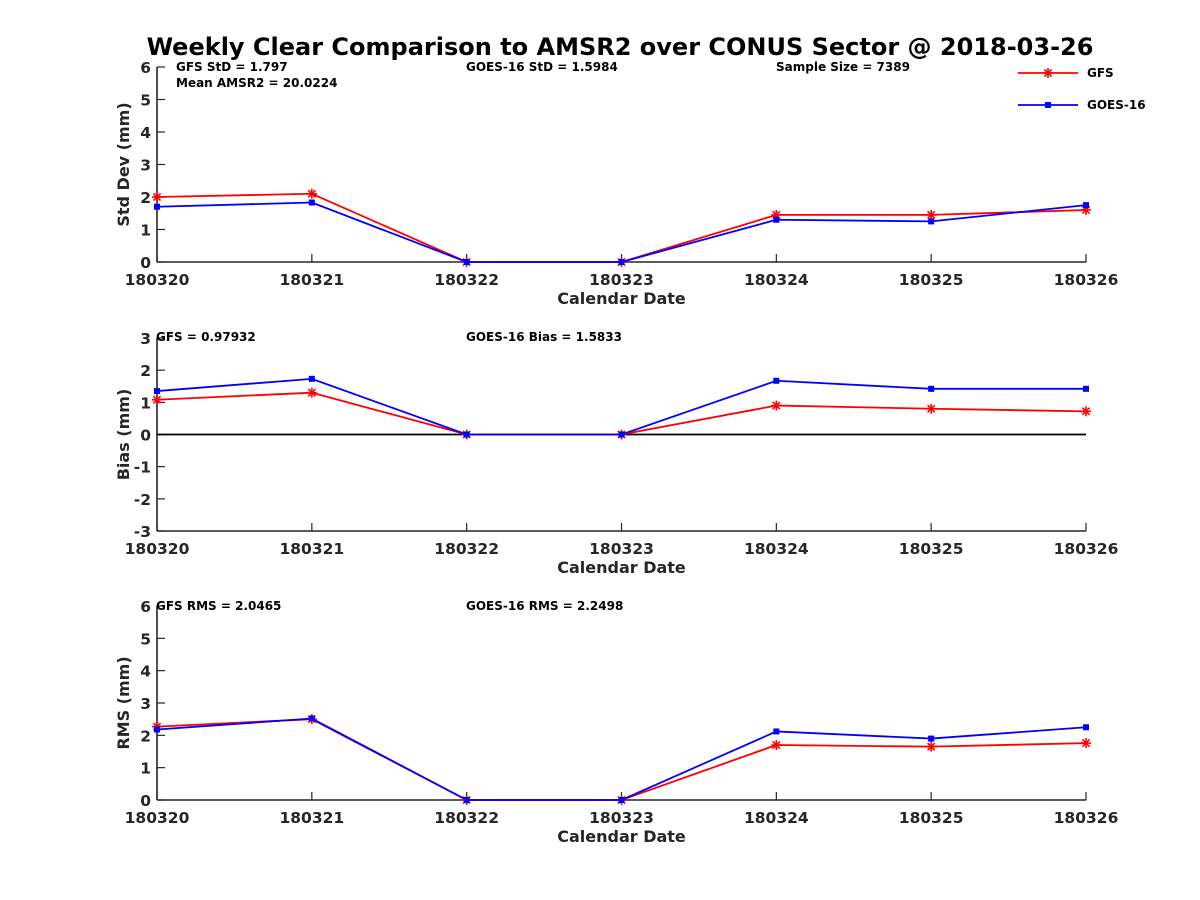 The height and width of the screenshot is (900, 1200). I want to click on annotation: Sample Size = 7389, so click(843, 67).